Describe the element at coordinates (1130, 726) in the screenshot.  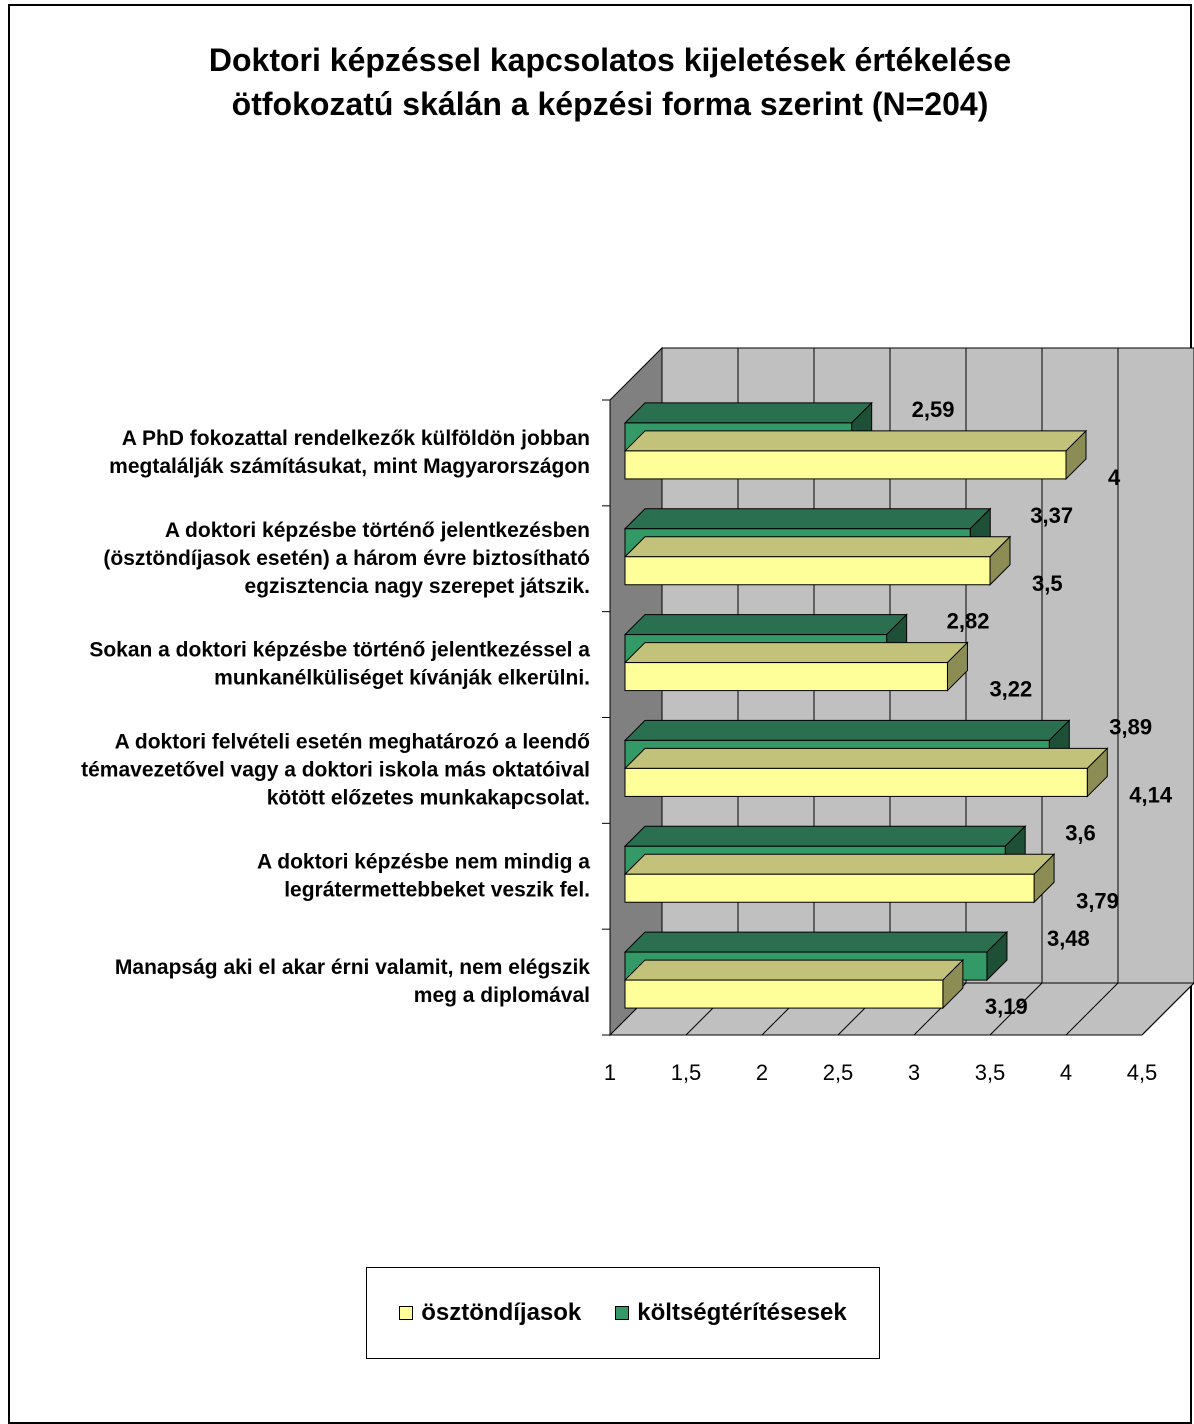
I see `data-label-koltsegteritesesek: 3,89` at that location.